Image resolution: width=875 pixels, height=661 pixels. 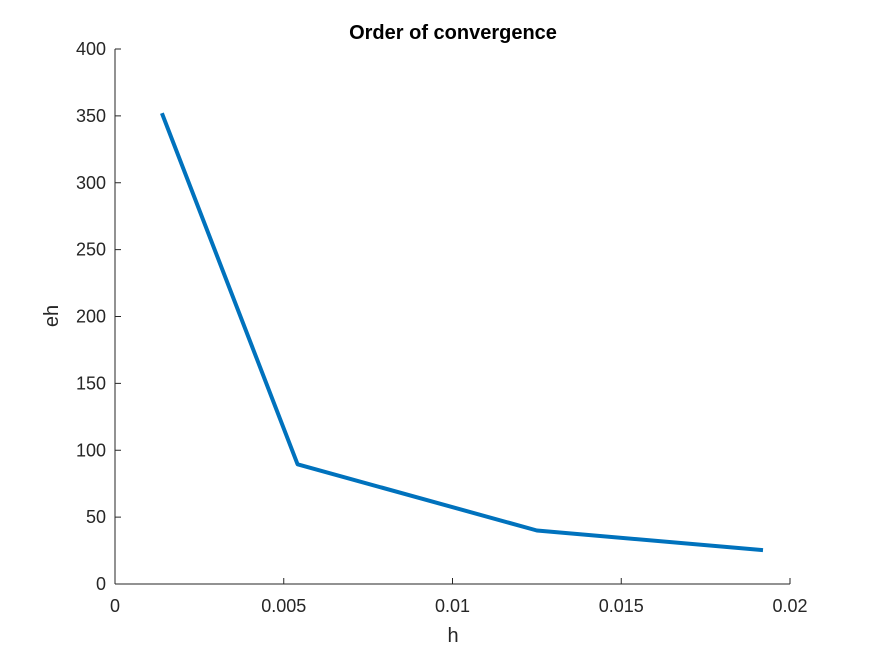 What do you see at coordinates (789, 606) in the screenshot?
I see `x-tick-label: 0.02` at bounding box center [789, 606].